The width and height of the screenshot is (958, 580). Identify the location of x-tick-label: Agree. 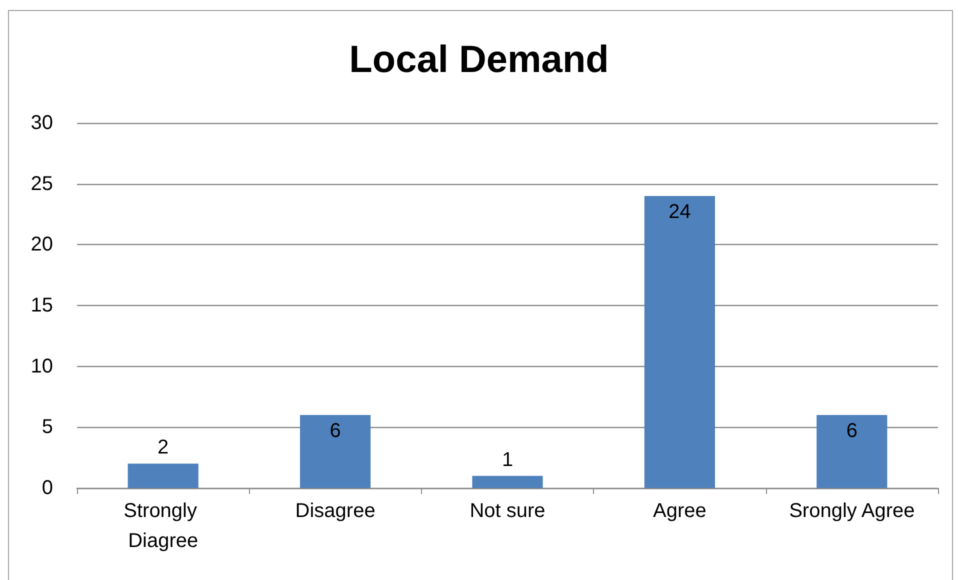
(679, 511).